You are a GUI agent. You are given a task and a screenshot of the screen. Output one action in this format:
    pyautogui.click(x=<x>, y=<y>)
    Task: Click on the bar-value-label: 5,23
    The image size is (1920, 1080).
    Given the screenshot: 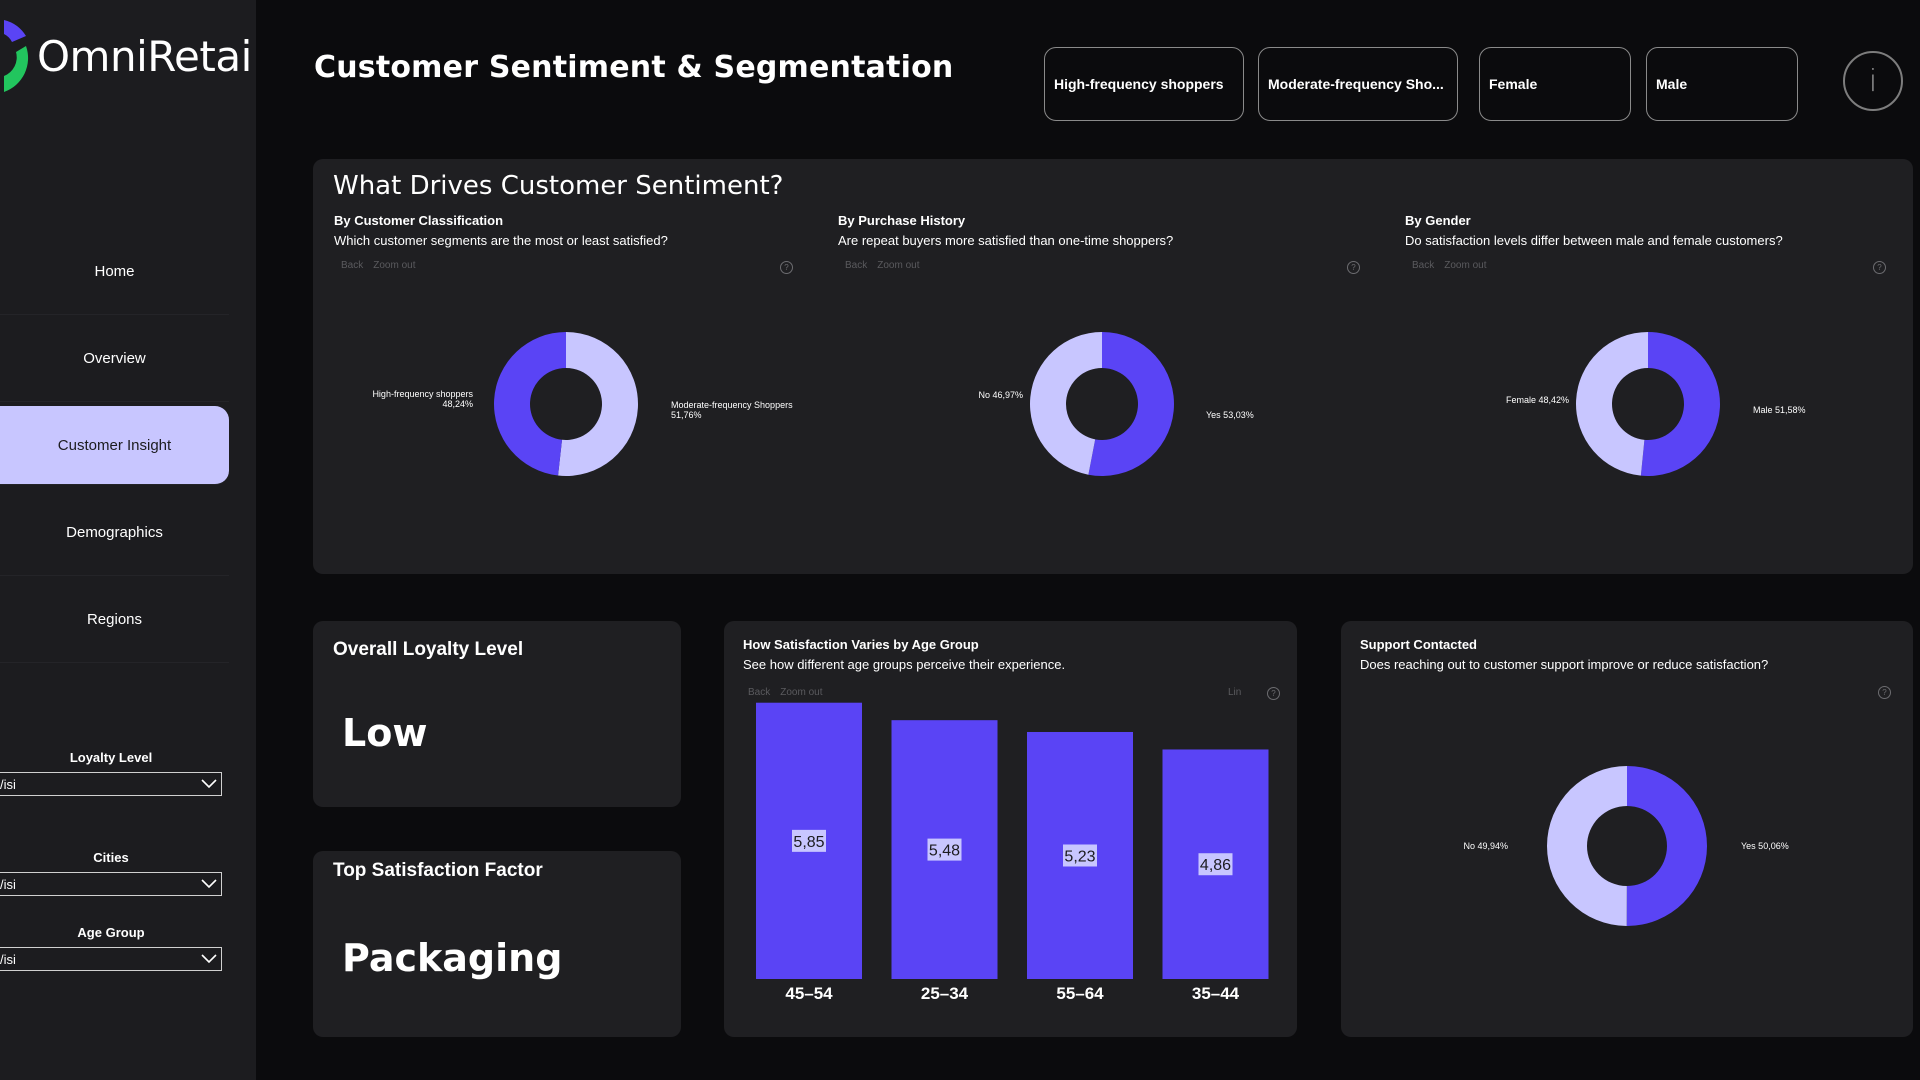 What is the action you would take?
    pyautogui.click(x=1079, y=856)
    